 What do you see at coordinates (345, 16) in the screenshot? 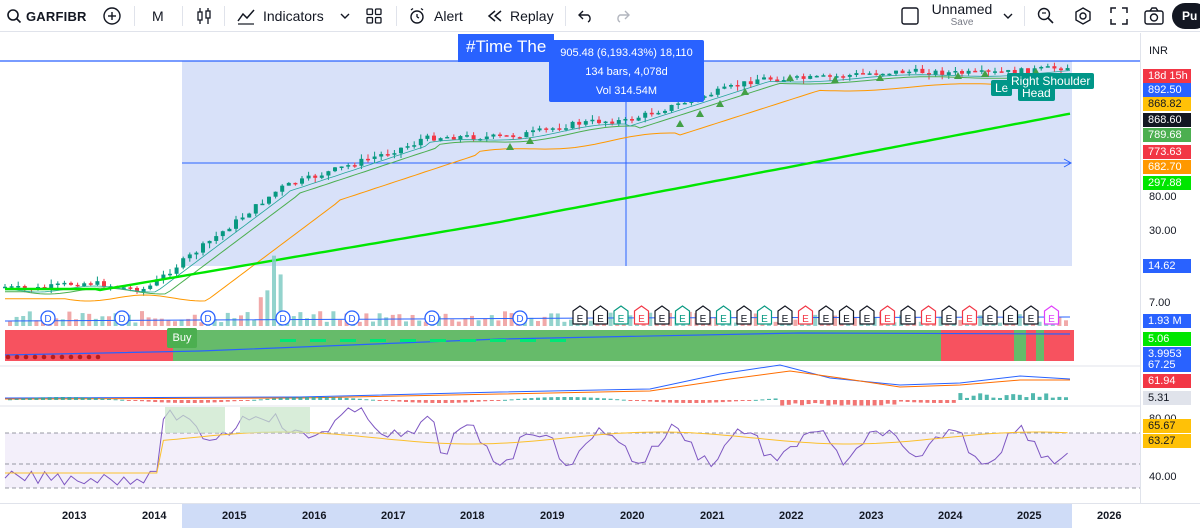
I see `indicators-dropdown` at bounding box center [345, 16].